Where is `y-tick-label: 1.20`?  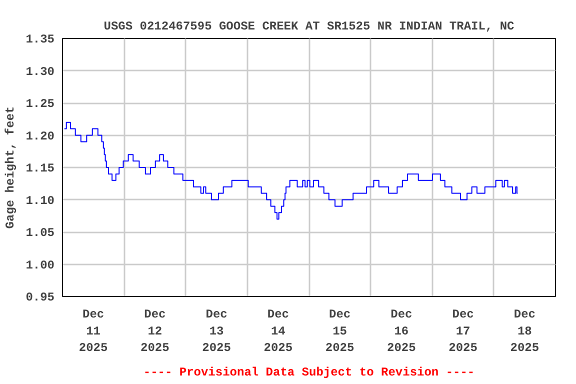 y-tick-label: 1.20 is located at coordinates (40, 136).